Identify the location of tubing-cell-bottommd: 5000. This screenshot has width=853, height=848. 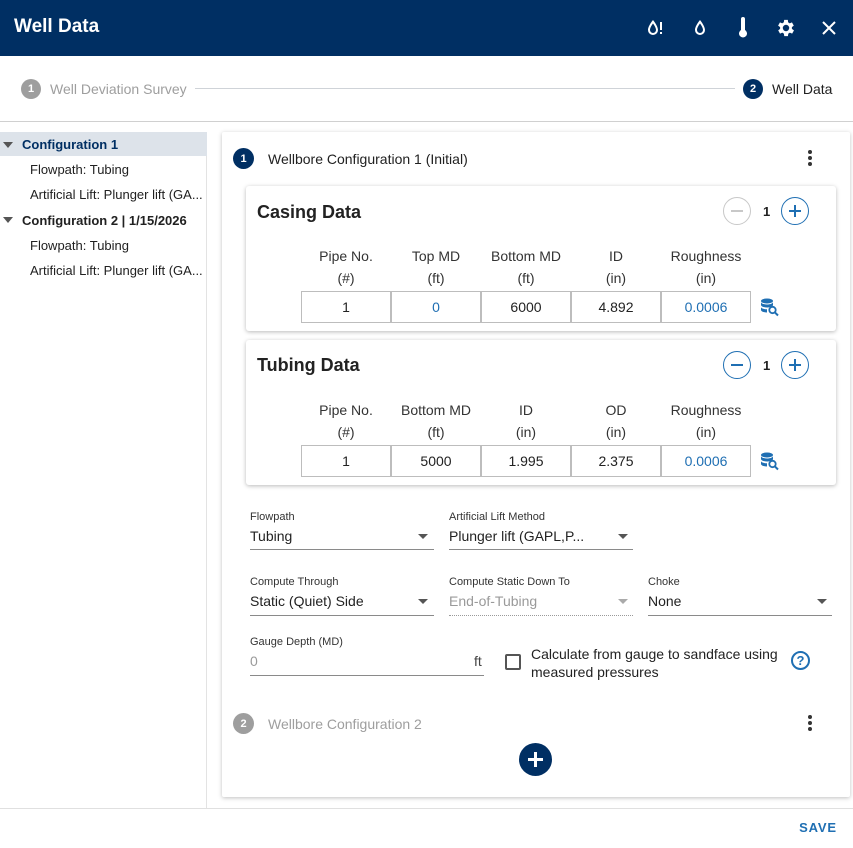
(436, 461).